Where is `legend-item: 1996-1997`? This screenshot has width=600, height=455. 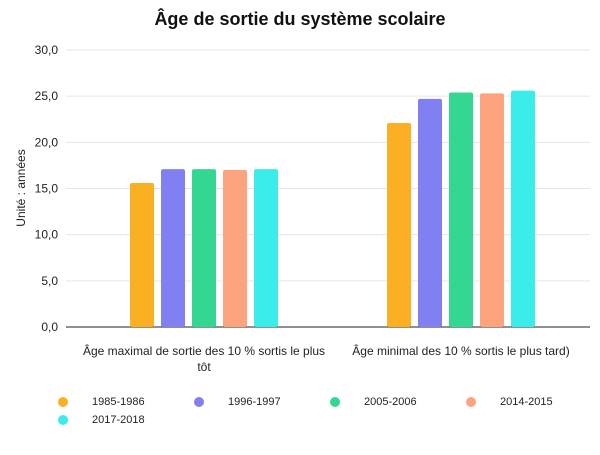
legend-item: 1996-1997 is located at coordinates (237, 402).